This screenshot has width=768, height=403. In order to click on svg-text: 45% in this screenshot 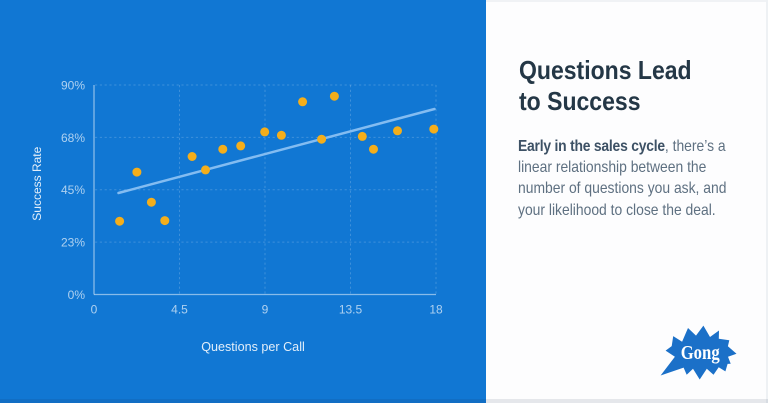, I will do `click(73, 190)`.